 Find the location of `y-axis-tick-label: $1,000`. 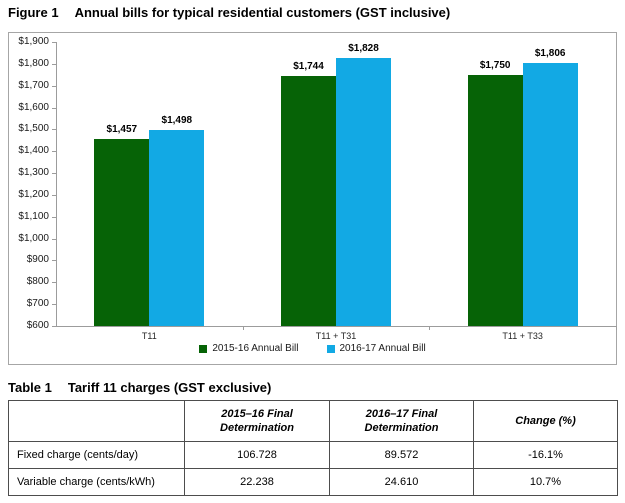

y-axis-tick-label: $1,000 is located at coordinates (33, 238).